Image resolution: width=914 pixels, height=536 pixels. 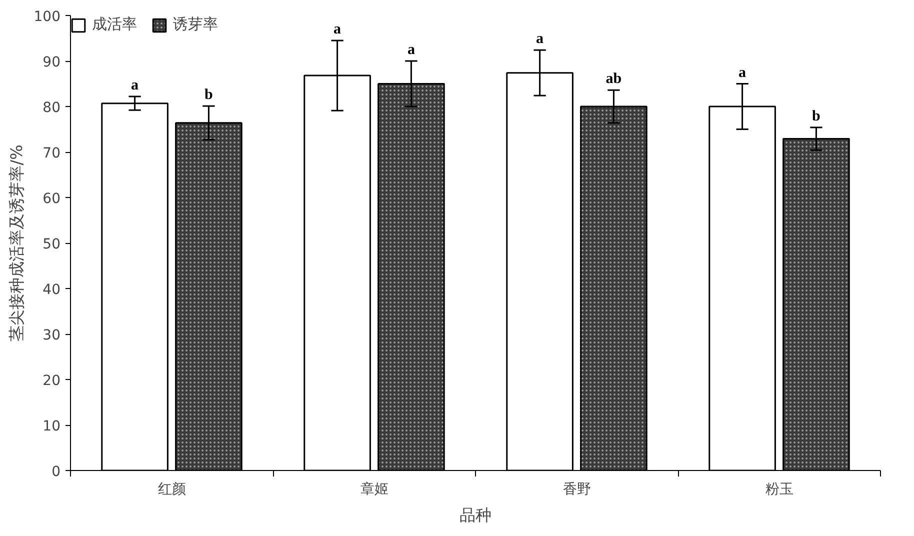 I want to click on y-tick-label: 50, so click(x=51, y=244).